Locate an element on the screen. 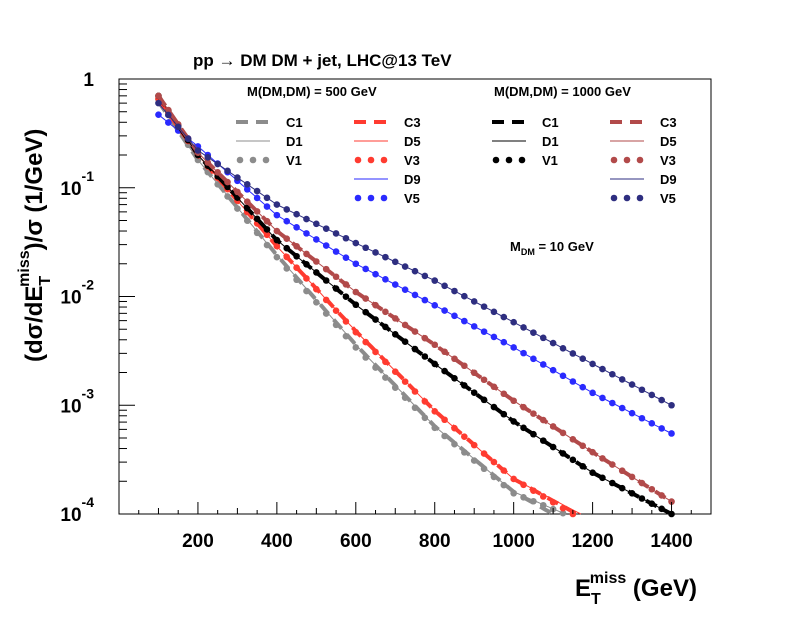 Image resolution: width=789 pixels, height=632 pixels. legend-label: V1 is located at coordinates (294, 160).